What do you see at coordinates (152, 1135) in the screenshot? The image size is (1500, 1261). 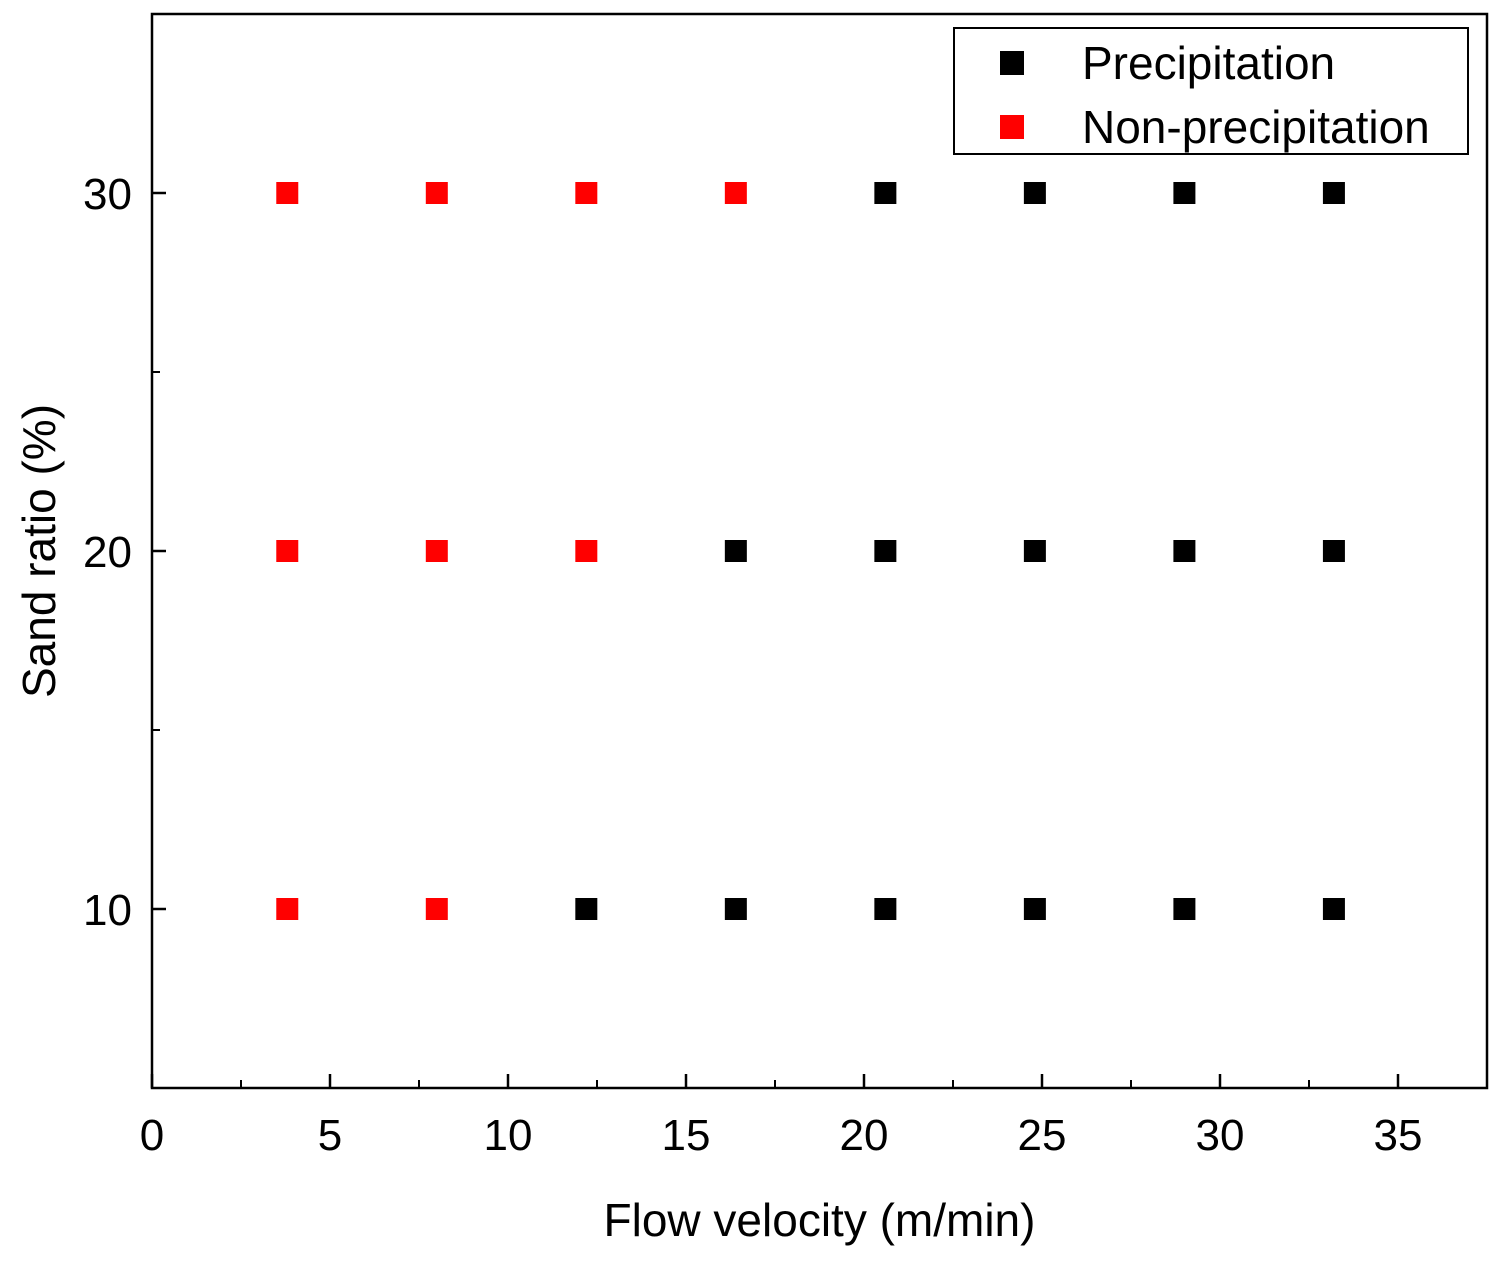 I see `x-tick-label: 0` at bounding box center [152, 1135].